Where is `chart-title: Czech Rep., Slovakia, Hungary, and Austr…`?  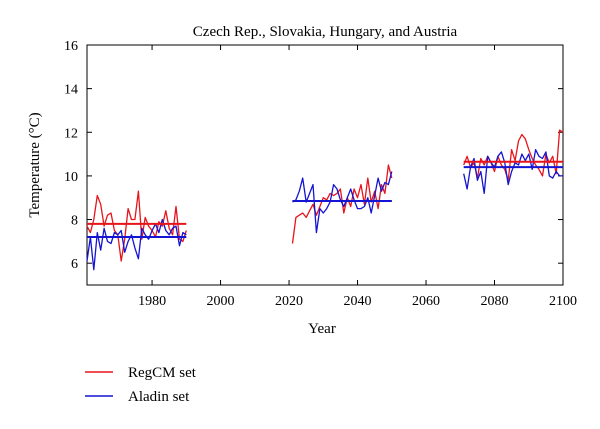 chart-title: Czech Rep., Slovakia, Hungary, and Austr… is located at coordinates (325, 32).